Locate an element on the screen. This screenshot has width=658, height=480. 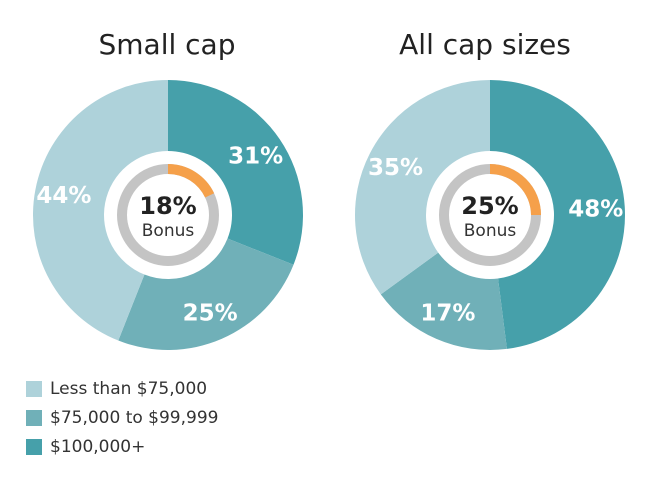
legend-item-100000-plus: $100,000+ is located at coordinates (122, 446).